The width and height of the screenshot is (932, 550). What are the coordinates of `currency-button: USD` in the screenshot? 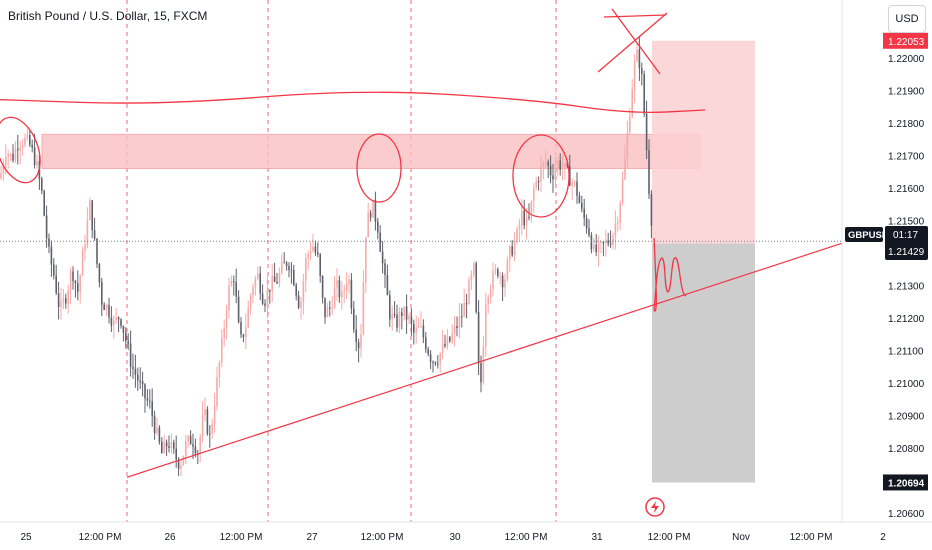 It's located at (907, 19).